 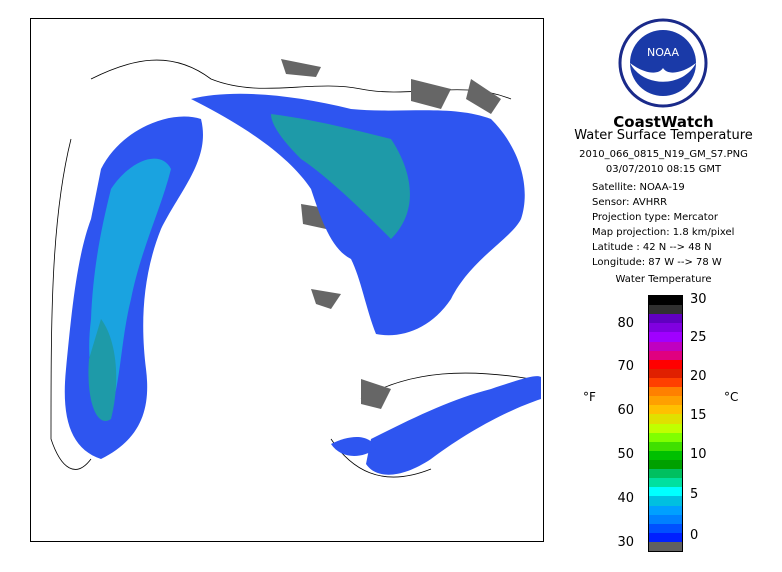 What do you see at coordinates (657, 262) in the screenshot?
I see `meta-longitude: Longitude: 87 W --> 78 W` at bounding box center [657, 262].